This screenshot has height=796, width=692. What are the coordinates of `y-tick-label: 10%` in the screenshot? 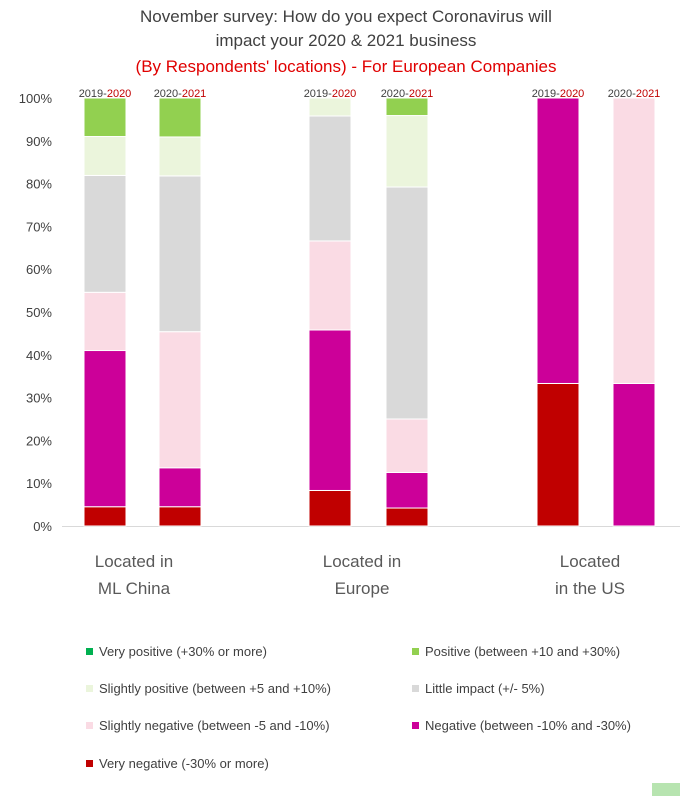 It's located at (39, 483).